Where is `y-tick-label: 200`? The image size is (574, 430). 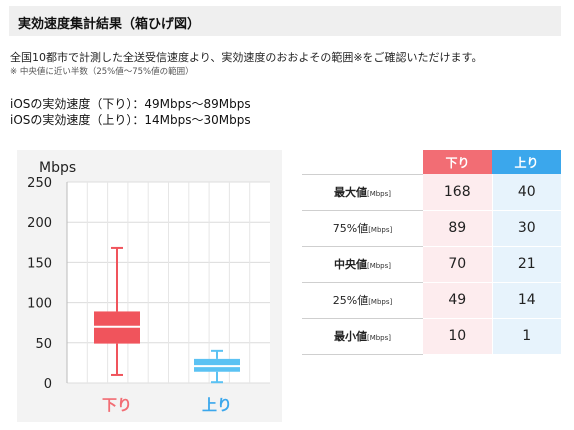 y-tick-label: 200 is located at coordinates (39, 223).